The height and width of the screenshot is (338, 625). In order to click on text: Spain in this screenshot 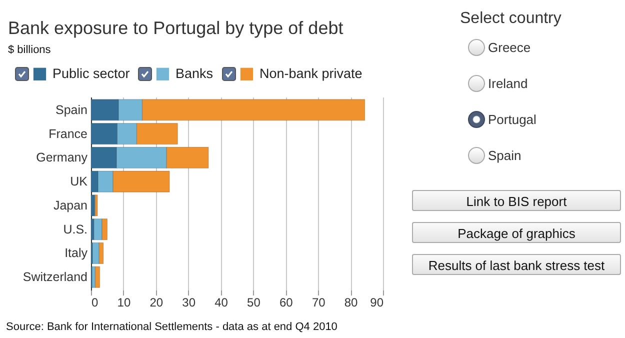, I will do `click(505, 155)`.